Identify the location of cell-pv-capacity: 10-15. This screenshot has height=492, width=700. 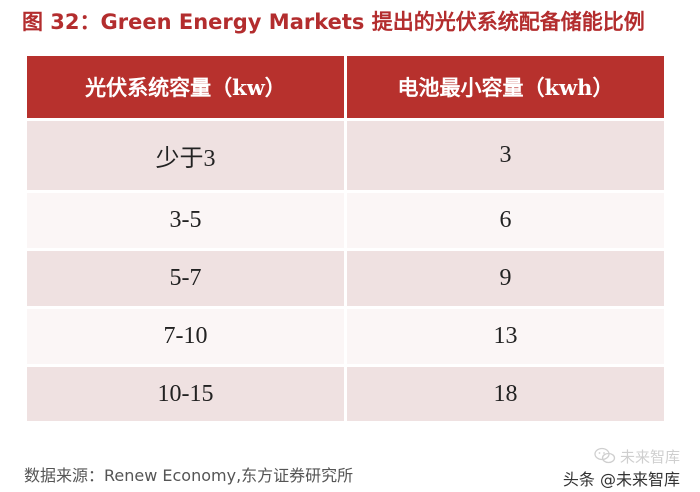
(187, 392).